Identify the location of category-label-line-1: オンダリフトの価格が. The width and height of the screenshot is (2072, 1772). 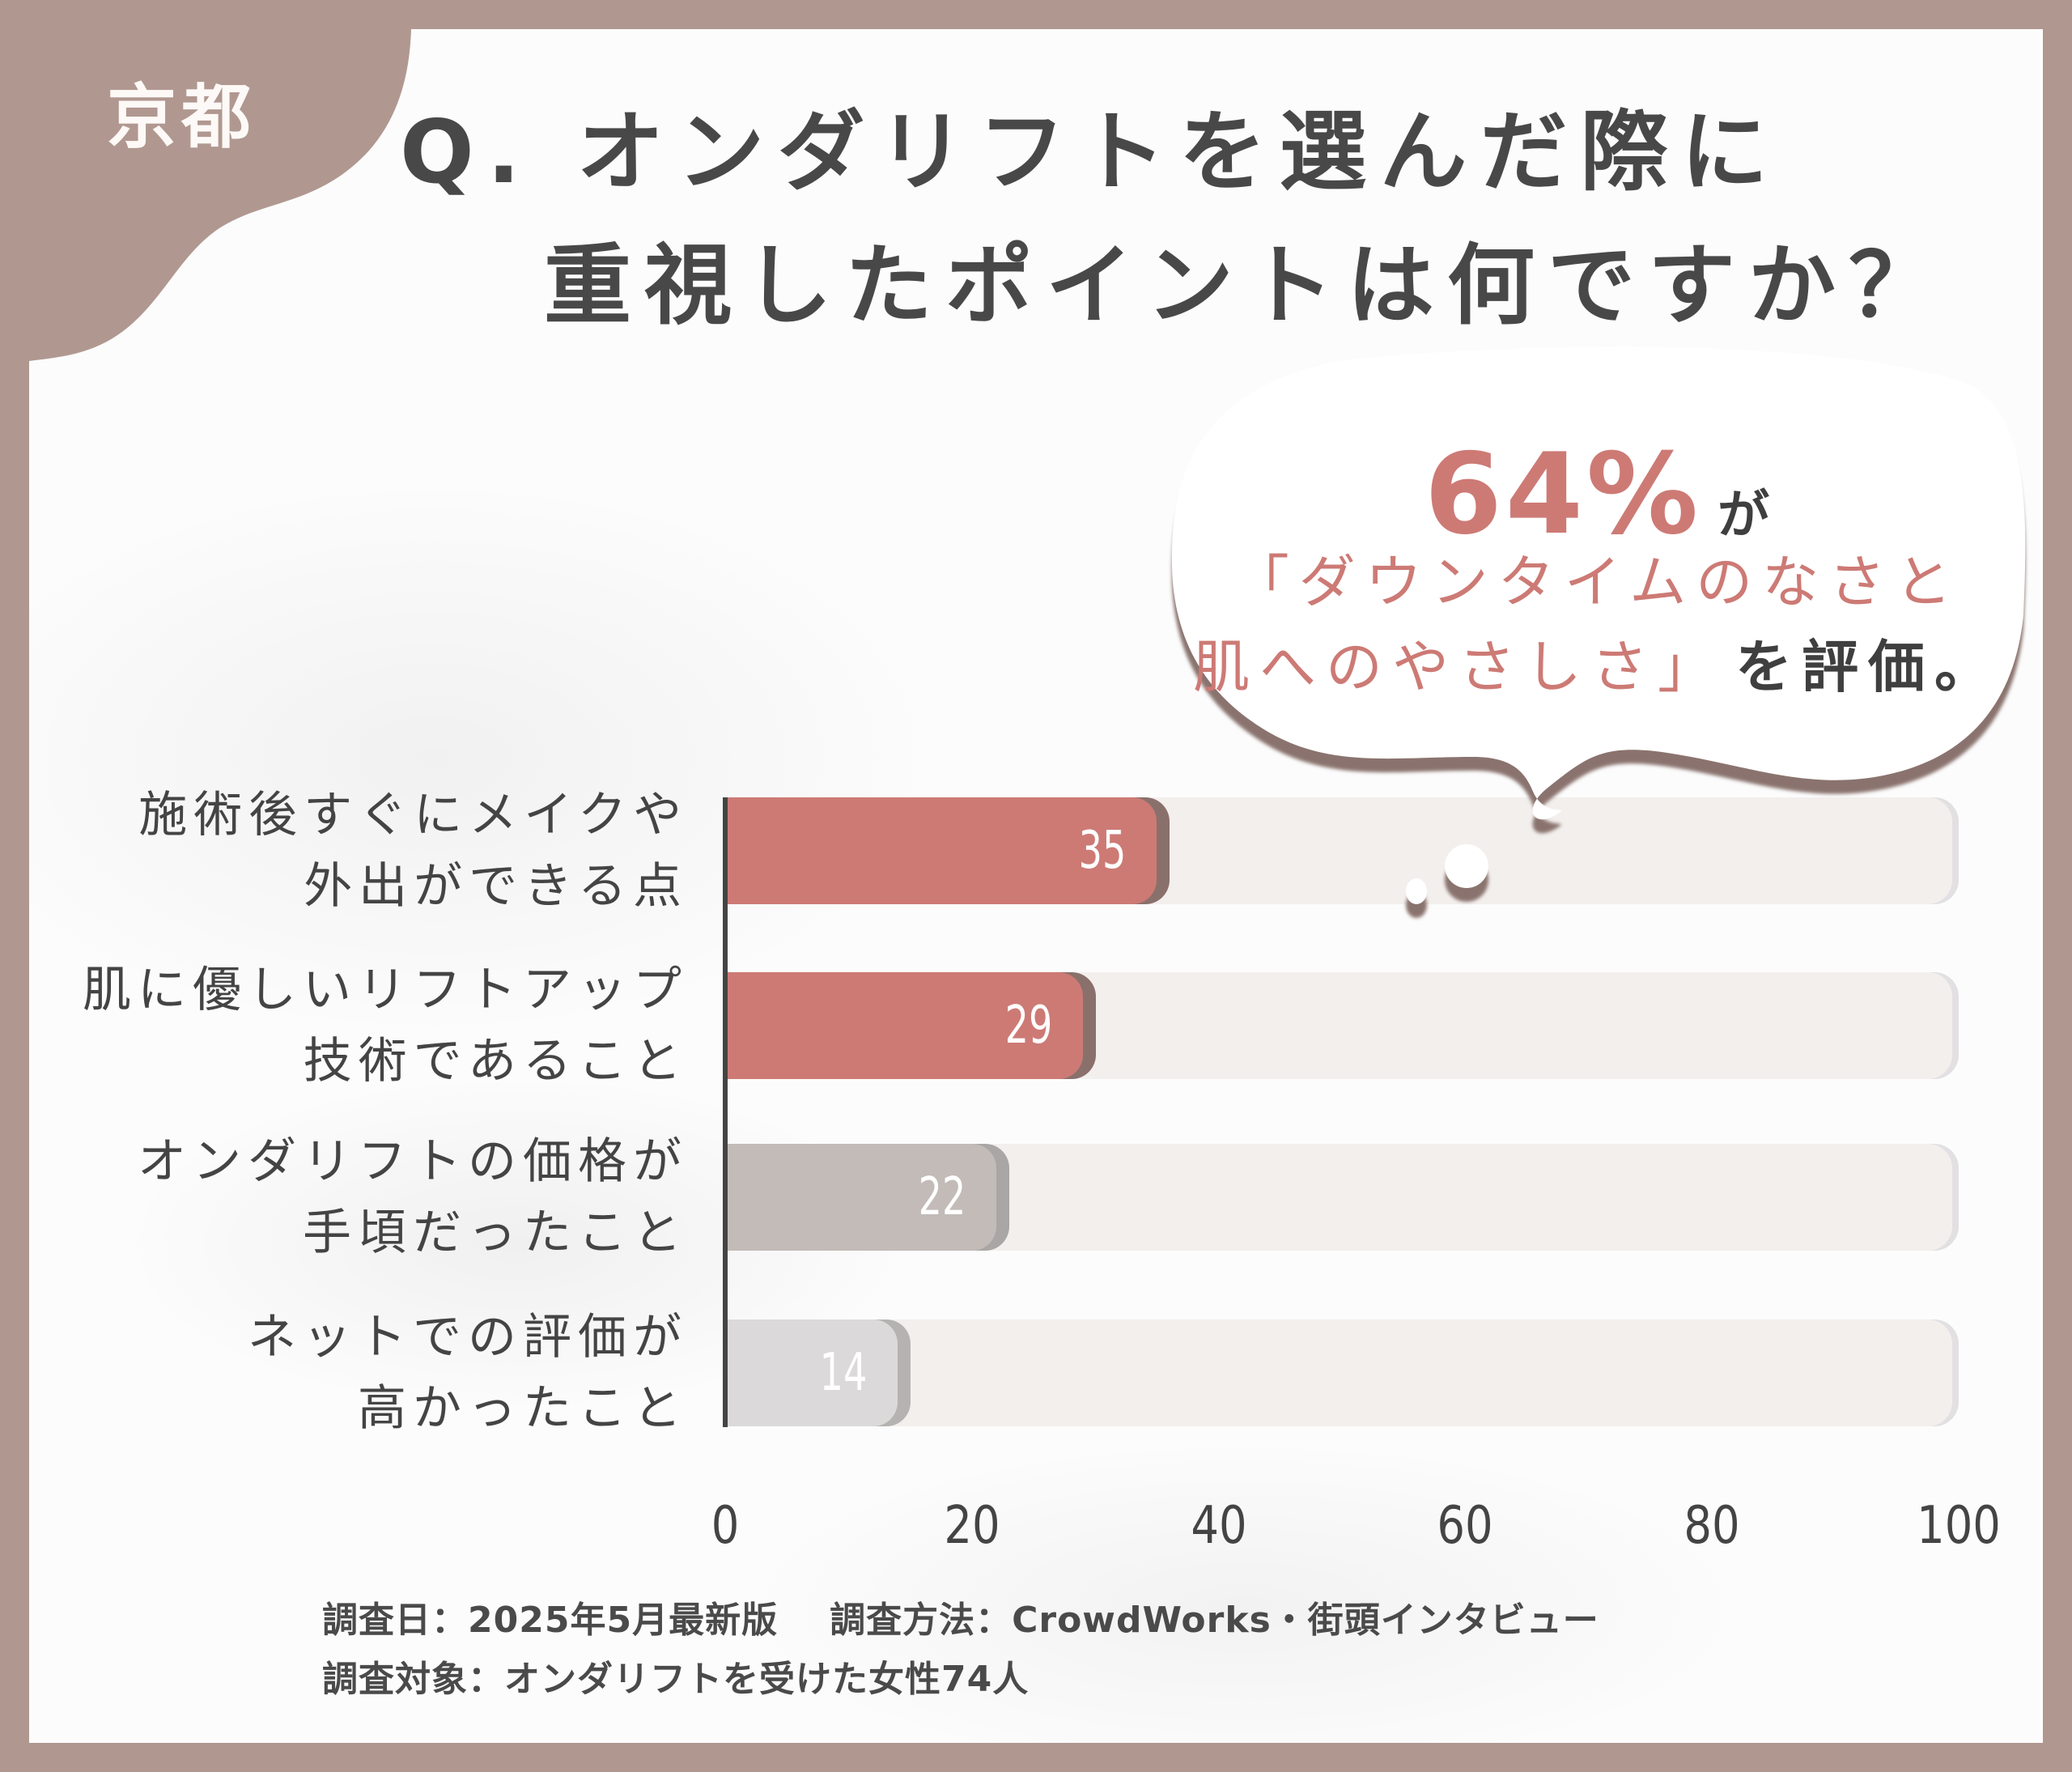
(413, 1161).